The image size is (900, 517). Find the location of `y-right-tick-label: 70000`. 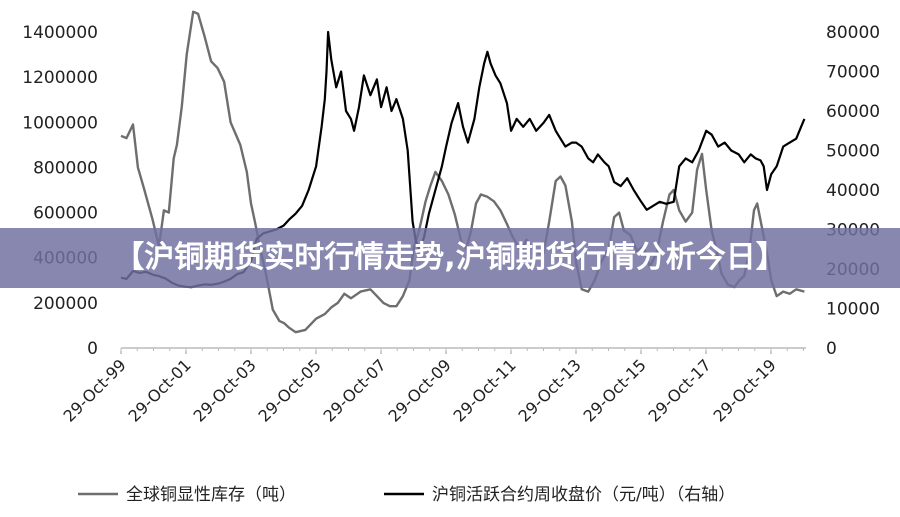

y-right-tick-label: 70000 is located at coordinates (853, 73).